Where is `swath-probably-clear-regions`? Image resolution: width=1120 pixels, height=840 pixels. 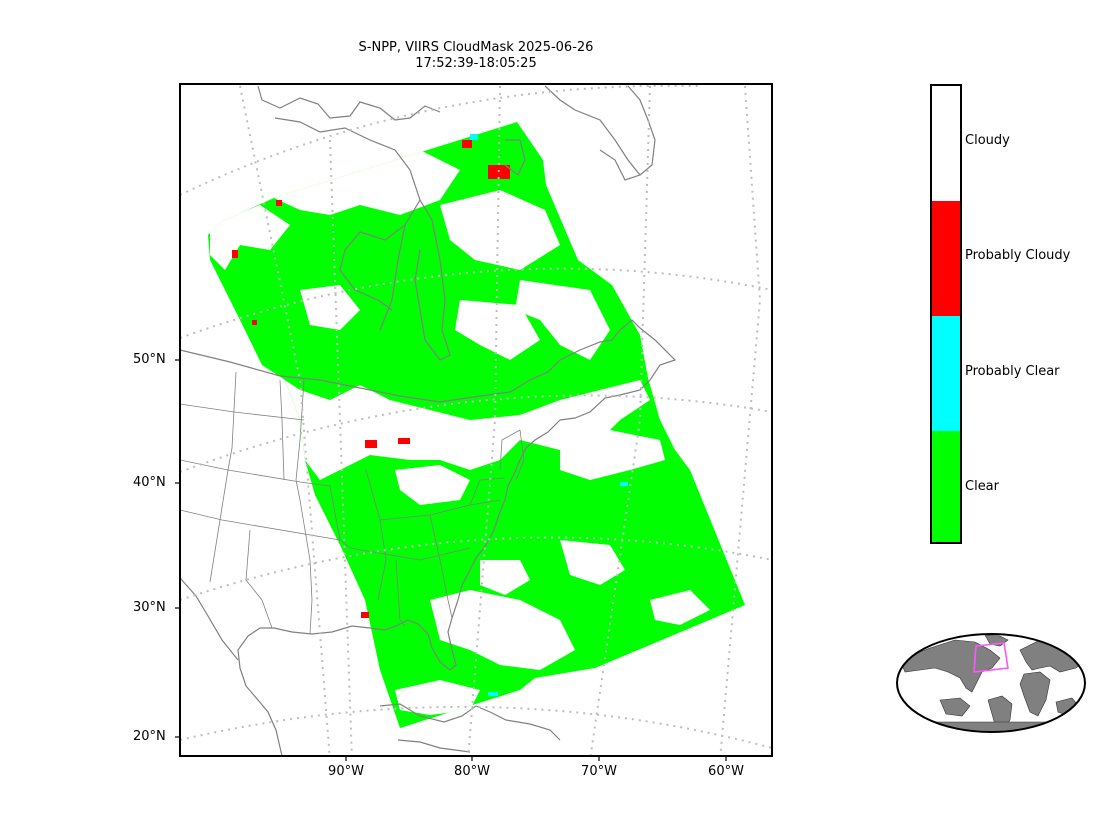 swath-probably-clear-regions is located at coordinates (549, 415).